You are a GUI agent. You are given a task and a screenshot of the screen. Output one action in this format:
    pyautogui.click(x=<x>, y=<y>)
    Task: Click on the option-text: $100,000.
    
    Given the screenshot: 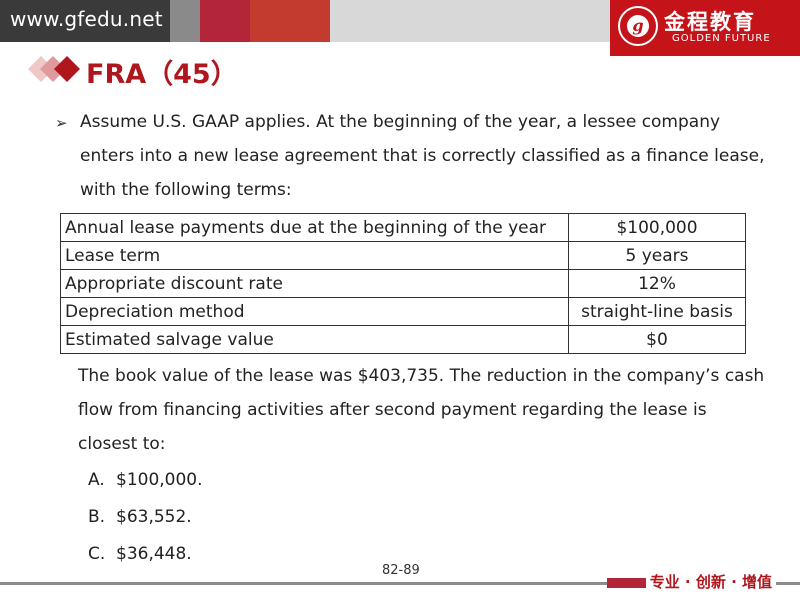 What is the action you would take?
    pyautogui.click(x=159, y=480)
    